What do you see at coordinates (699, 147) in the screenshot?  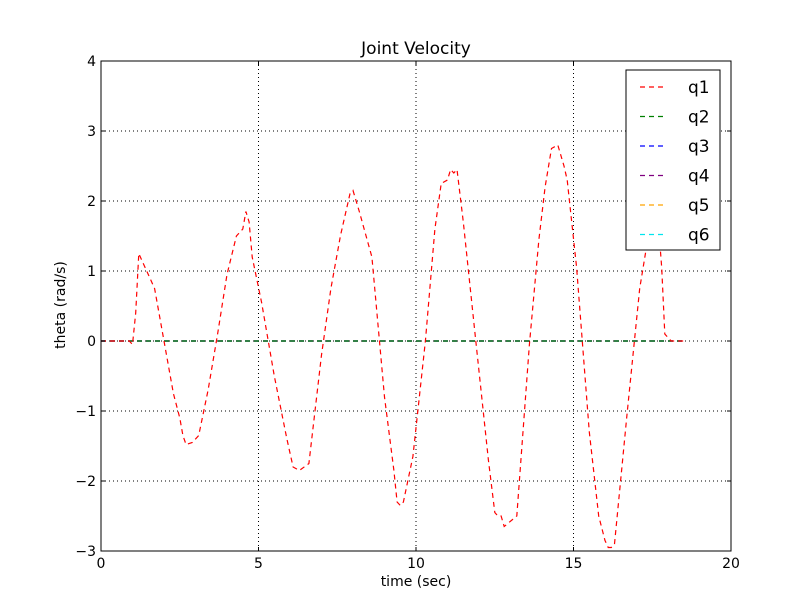 I see `legend-label-q3: q3` at bounding box center [699, 147].